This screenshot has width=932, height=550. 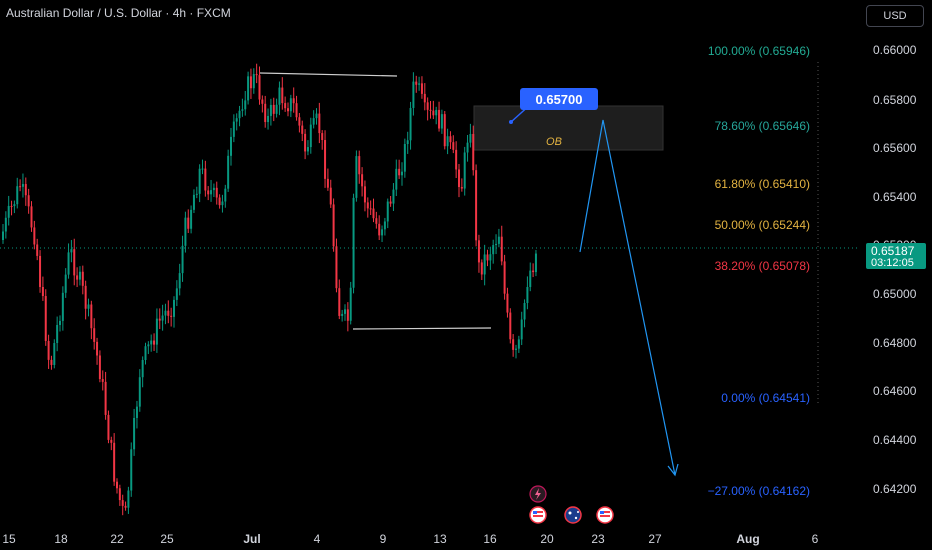 What do you see at coordinates (559, 99) in the screenshot?
I see `callout-box` at bounding box center [559, 99].